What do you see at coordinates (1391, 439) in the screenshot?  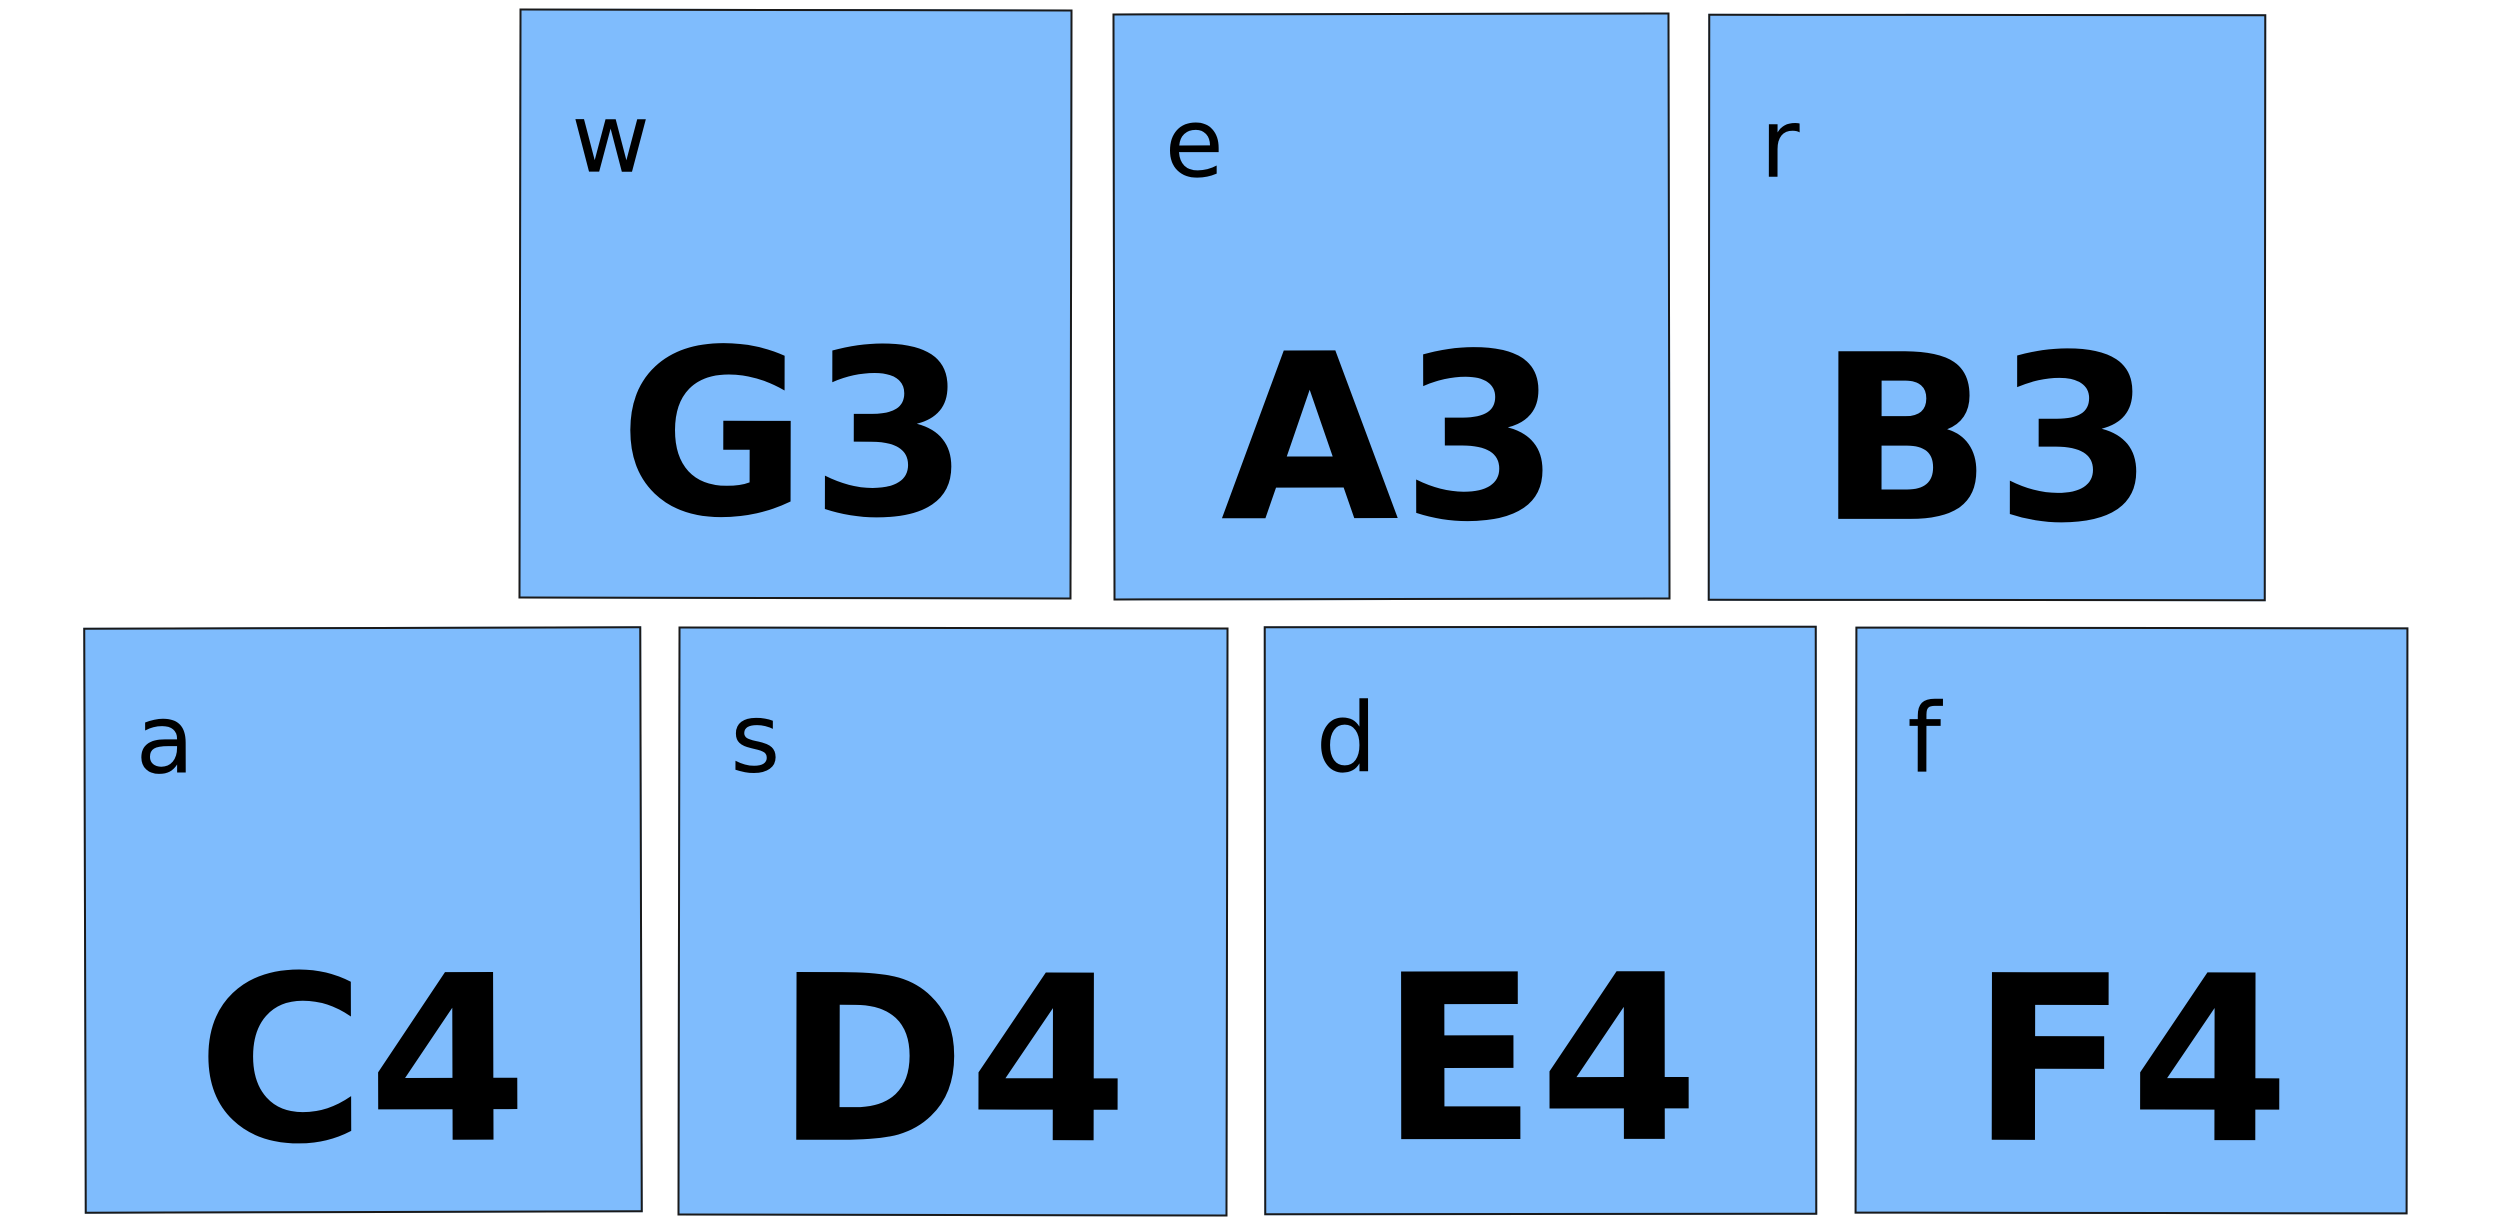 I see `key-note-label: A3` at bounding box center [1391, 439].